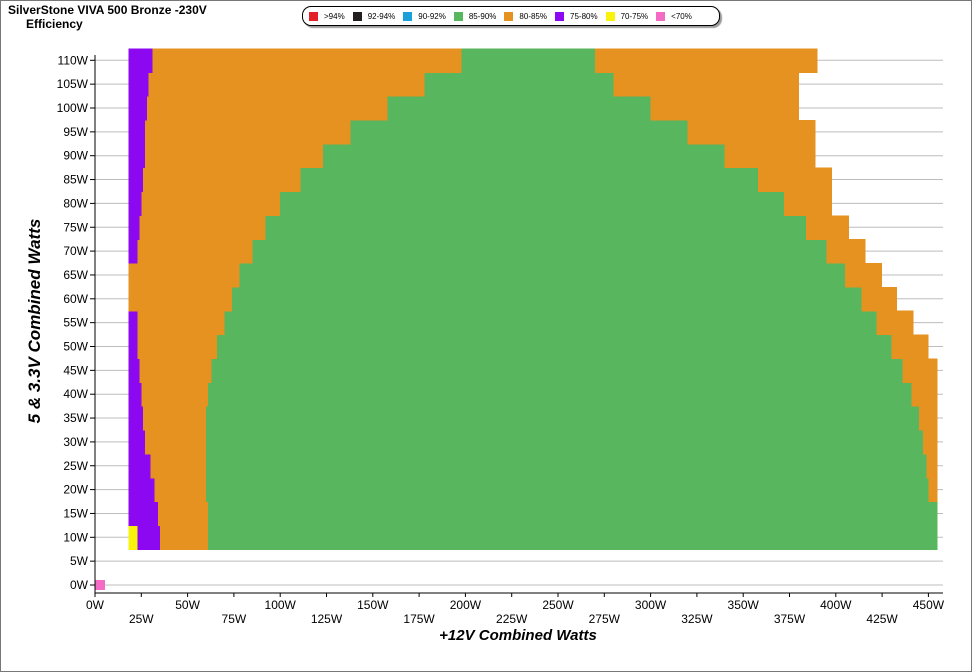 This screenshot has width=972, height=672. I want to click on legend-label: <70%, so click(681, 16).